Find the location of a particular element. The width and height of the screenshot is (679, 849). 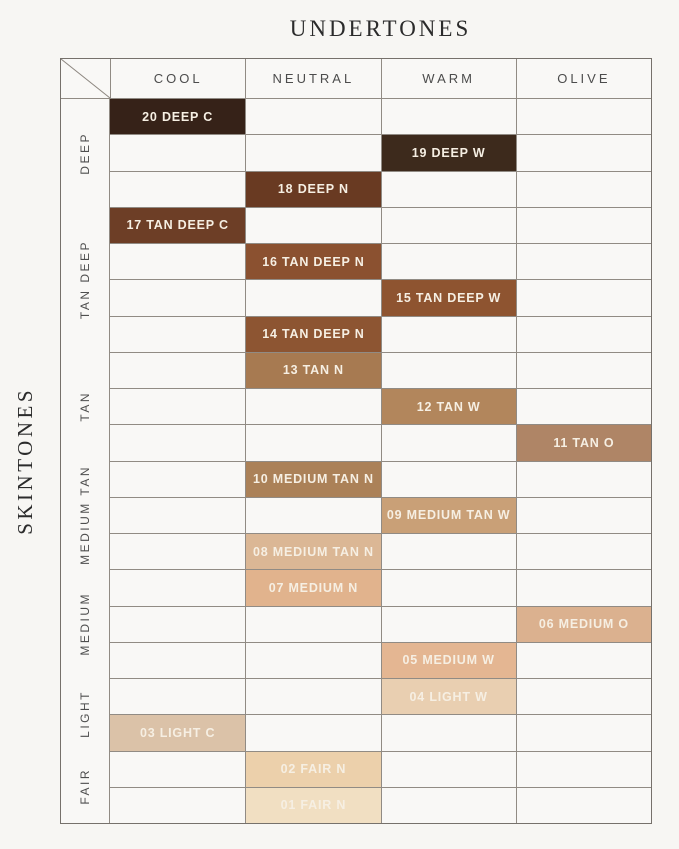

empty-cell-r18-neutral is located at coordinates (313, 732).